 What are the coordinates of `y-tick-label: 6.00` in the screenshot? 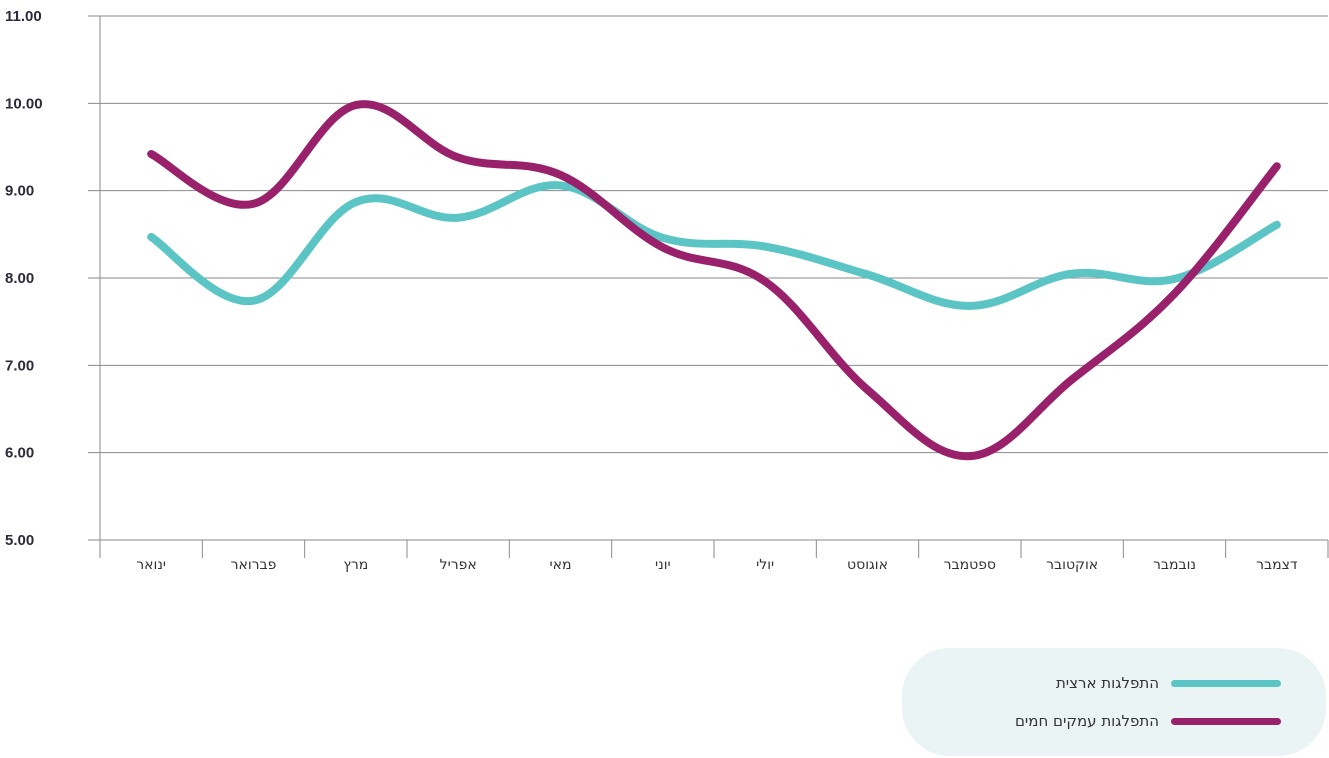 It's located at (19, 453).